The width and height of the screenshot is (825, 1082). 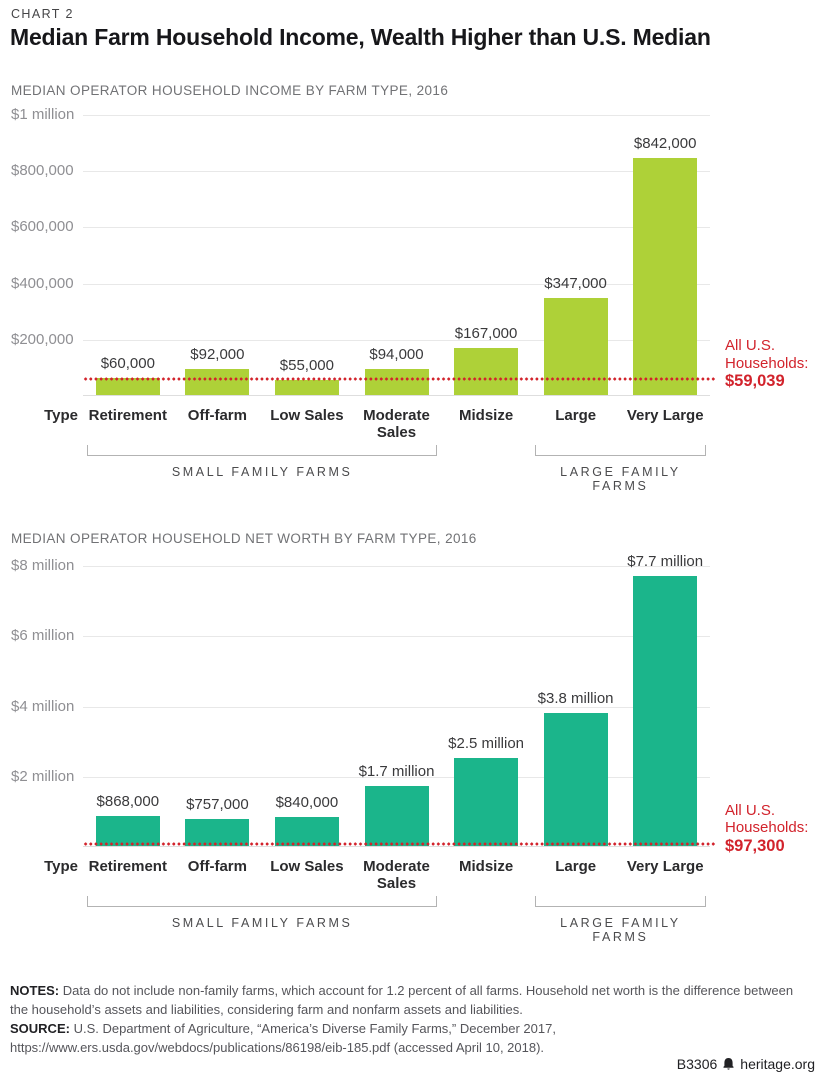 I want to click on bar-value-label: $60,000, so click(x=127, y=364).